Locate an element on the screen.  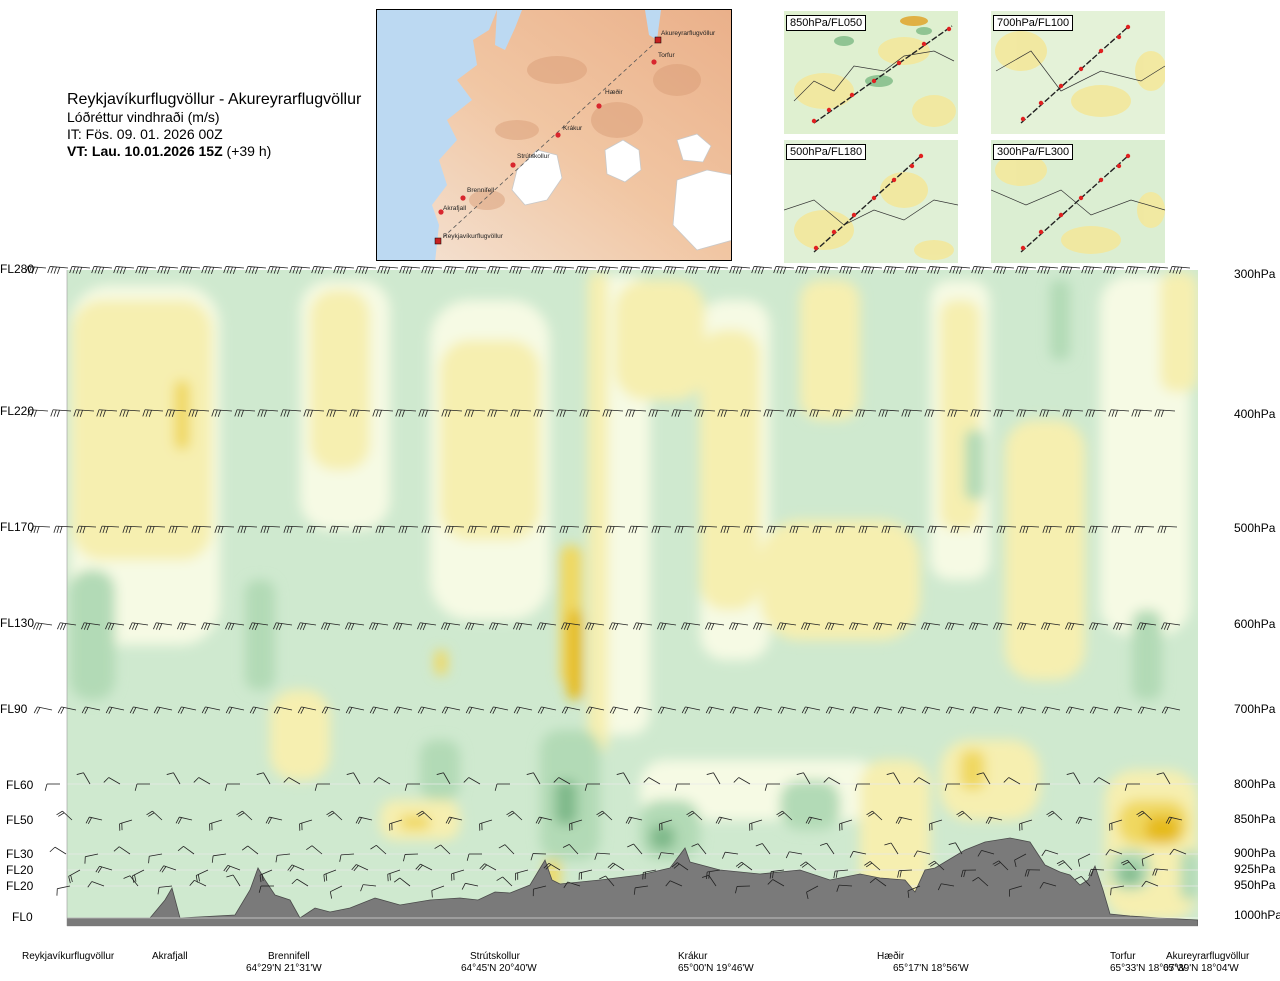
waypoint-name: Hæðir is located at coordinates (891, 956).